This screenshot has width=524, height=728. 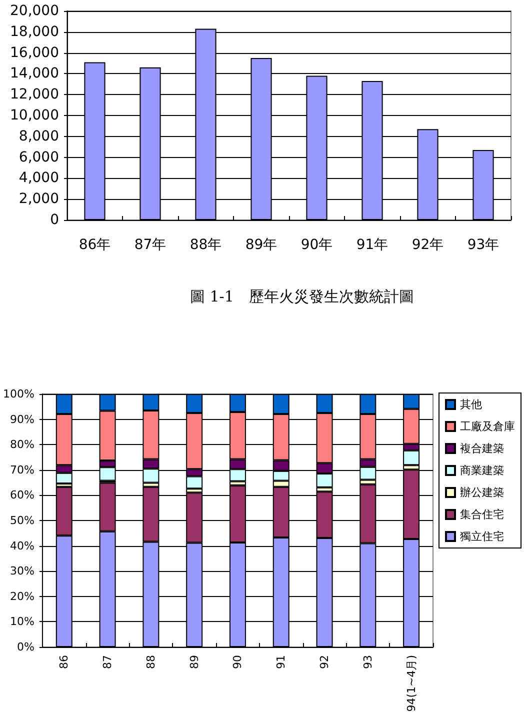 What do you see at coordinates (34, 32) in the screenshot?
I see `y-tick-label: 18,000` at bounding box center [34, 32].